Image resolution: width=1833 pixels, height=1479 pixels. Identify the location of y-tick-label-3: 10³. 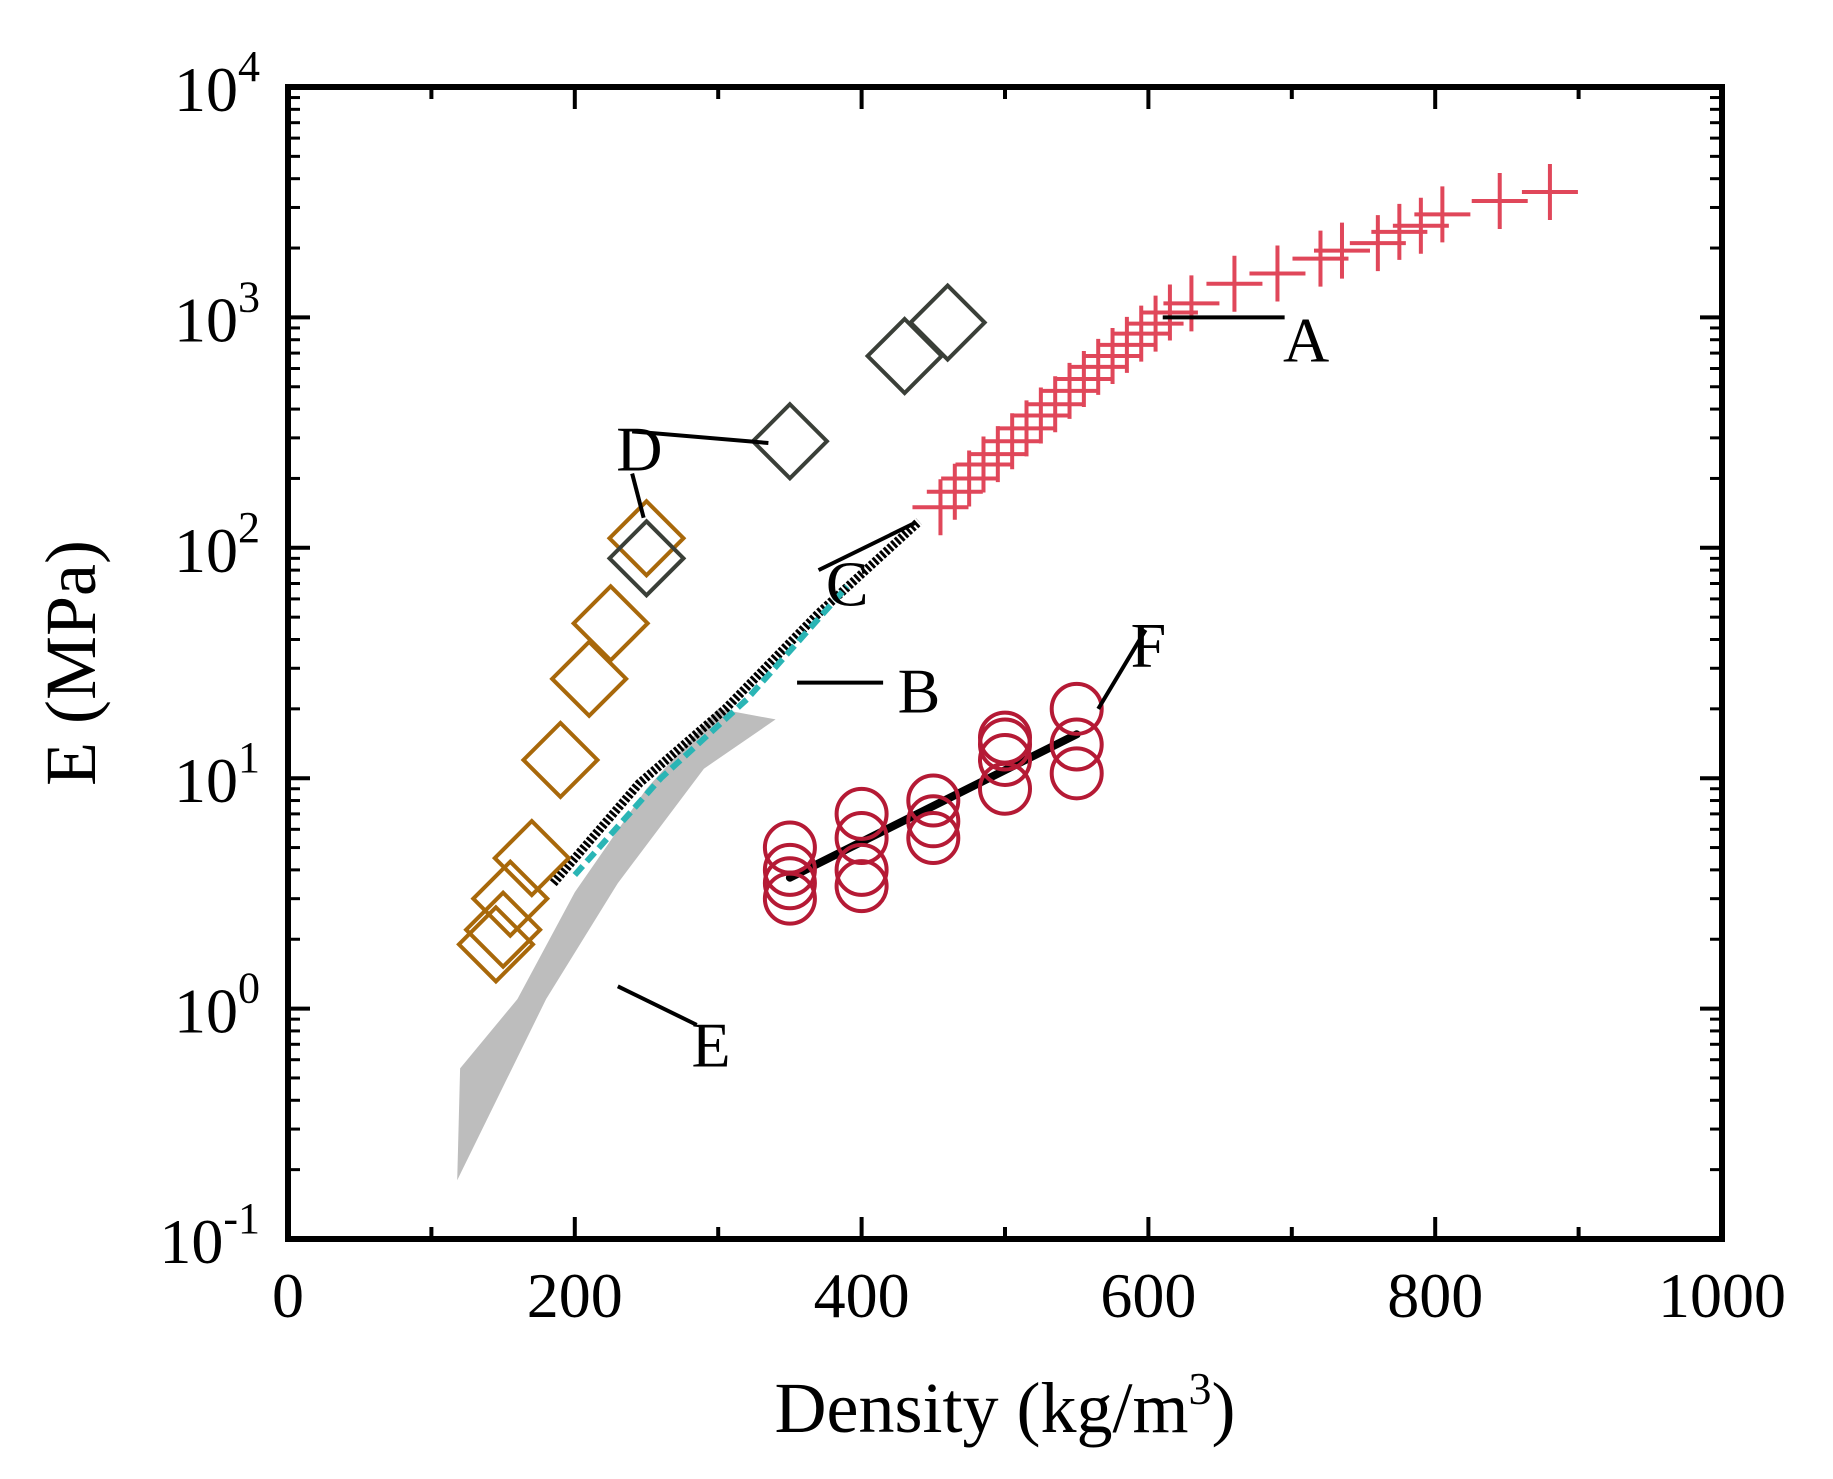
(217, 313).